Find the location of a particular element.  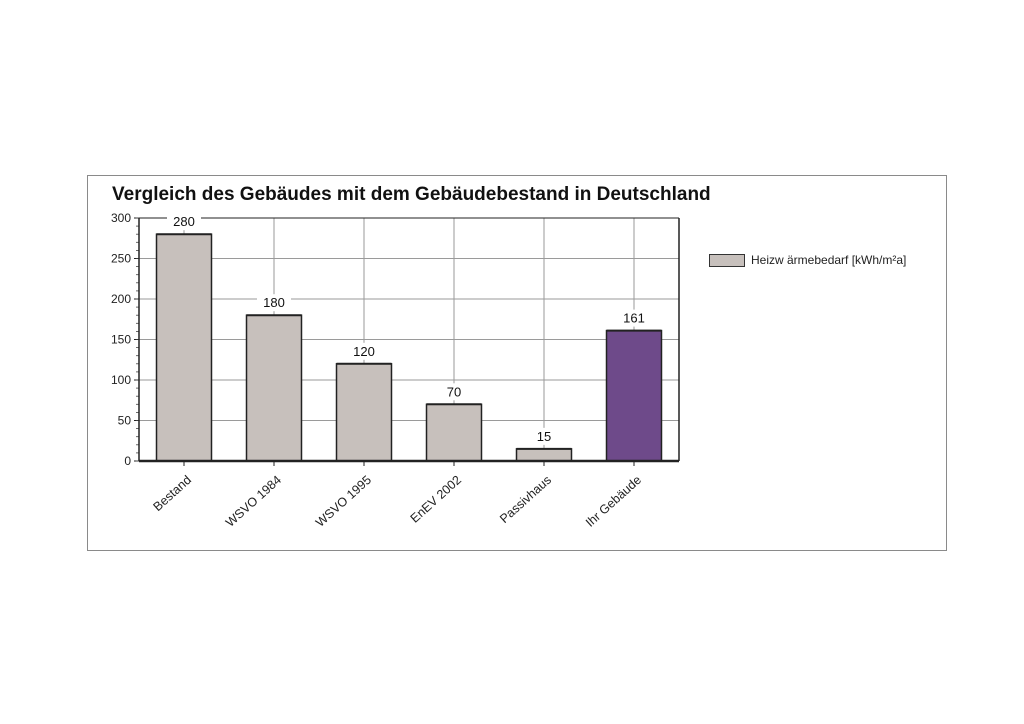

y-tick-label: 300 is located at coordinates (121, 218).